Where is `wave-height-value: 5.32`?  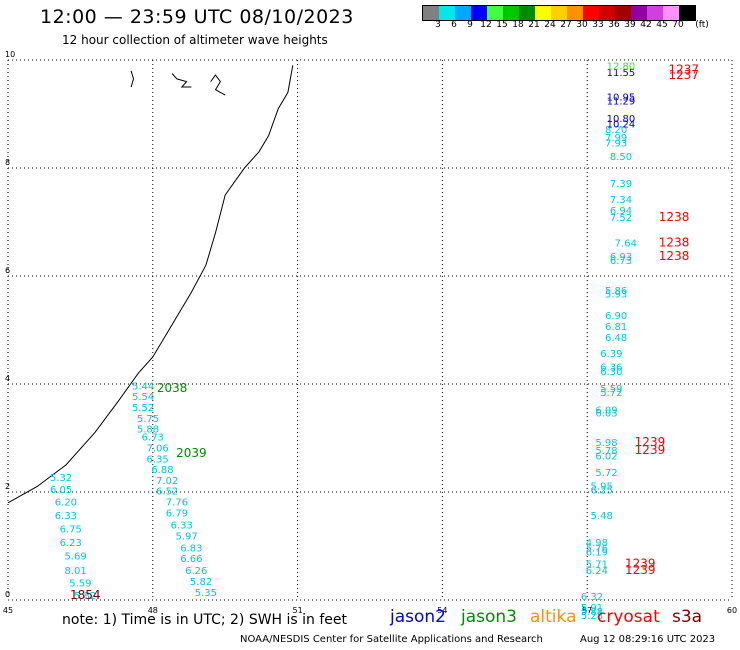 wave-height-value: 5.32 is located at coordinates (61, 478).